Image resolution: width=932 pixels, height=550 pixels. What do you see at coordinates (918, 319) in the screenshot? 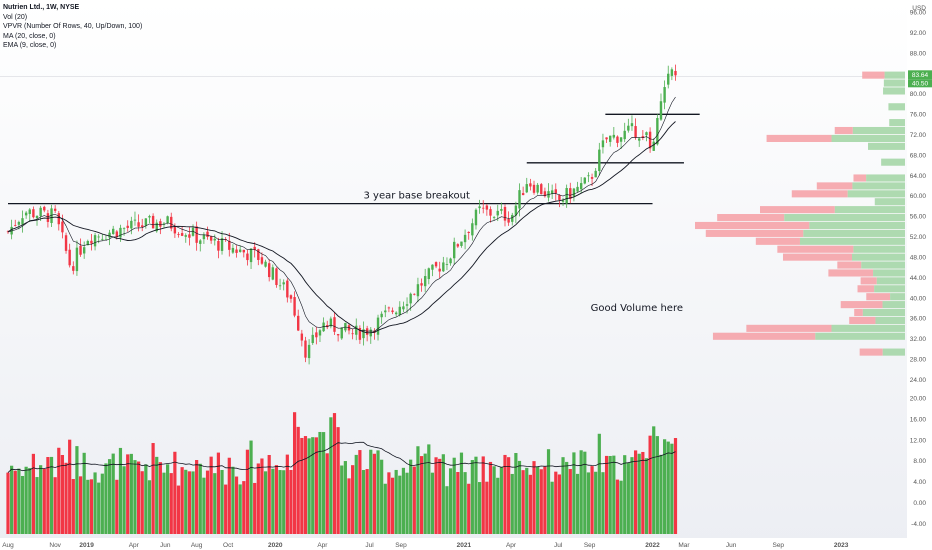
I see `price-tick-label: 36.00` at bounding box center [918, 319].